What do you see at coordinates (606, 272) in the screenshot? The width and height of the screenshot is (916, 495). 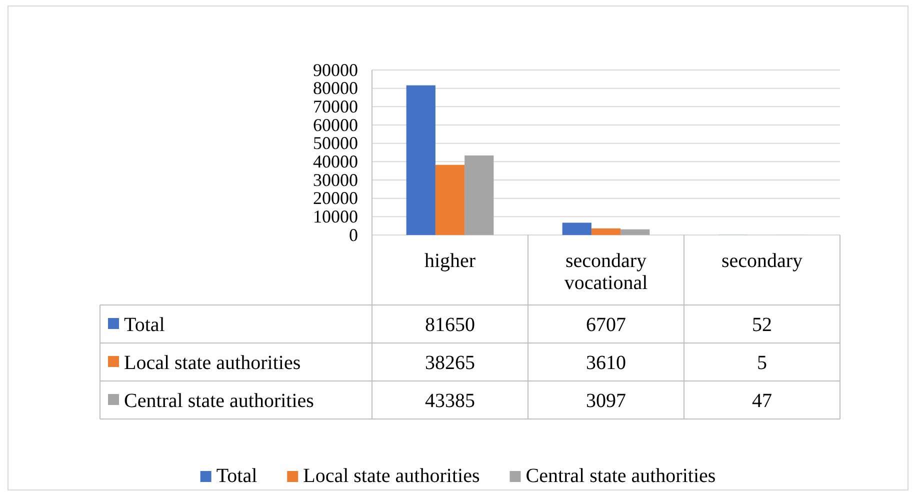 I see `x-tick-label: secondary vocational` at bounding box center [606, 272].